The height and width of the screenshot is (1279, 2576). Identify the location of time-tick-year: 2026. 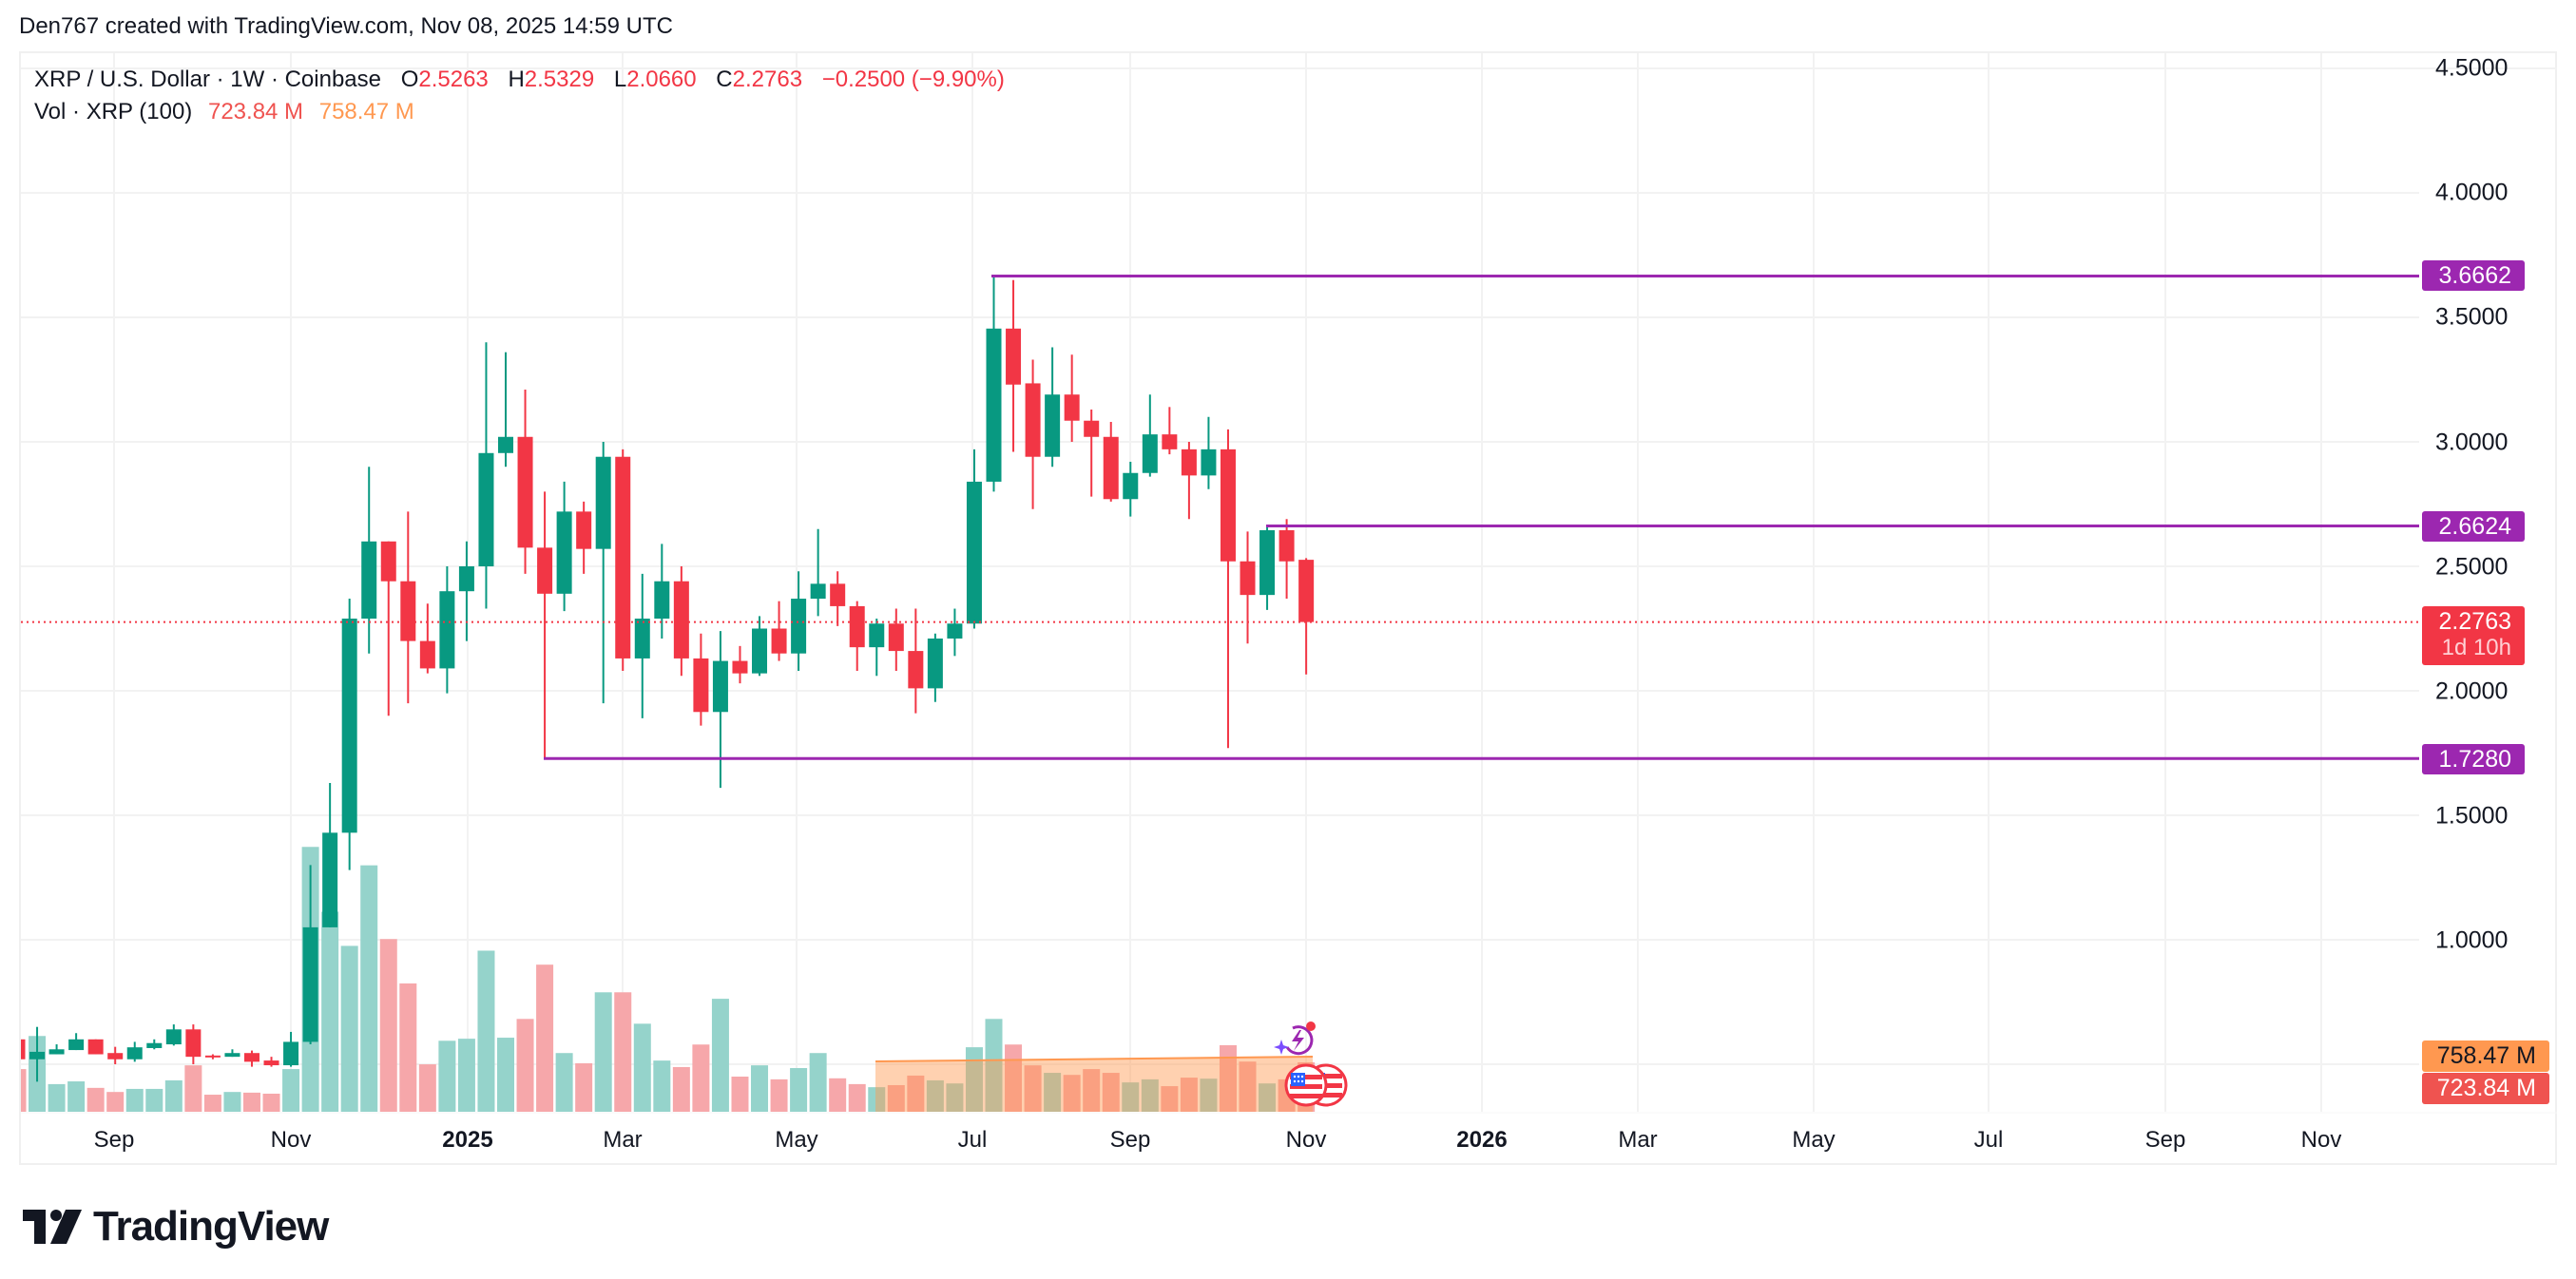
(1482, 1140).